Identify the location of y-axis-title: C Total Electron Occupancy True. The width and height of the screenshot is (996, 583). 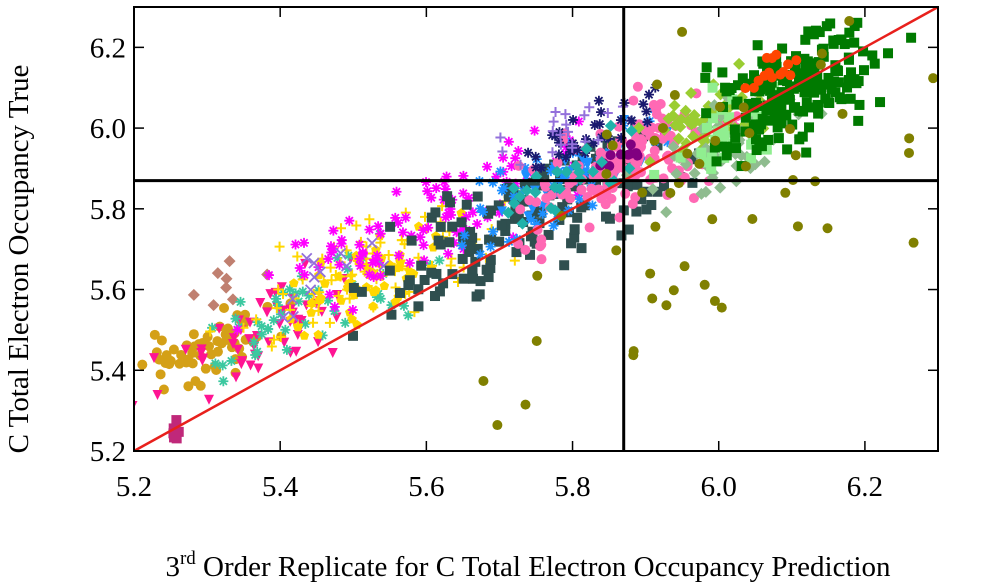
(19, 259).